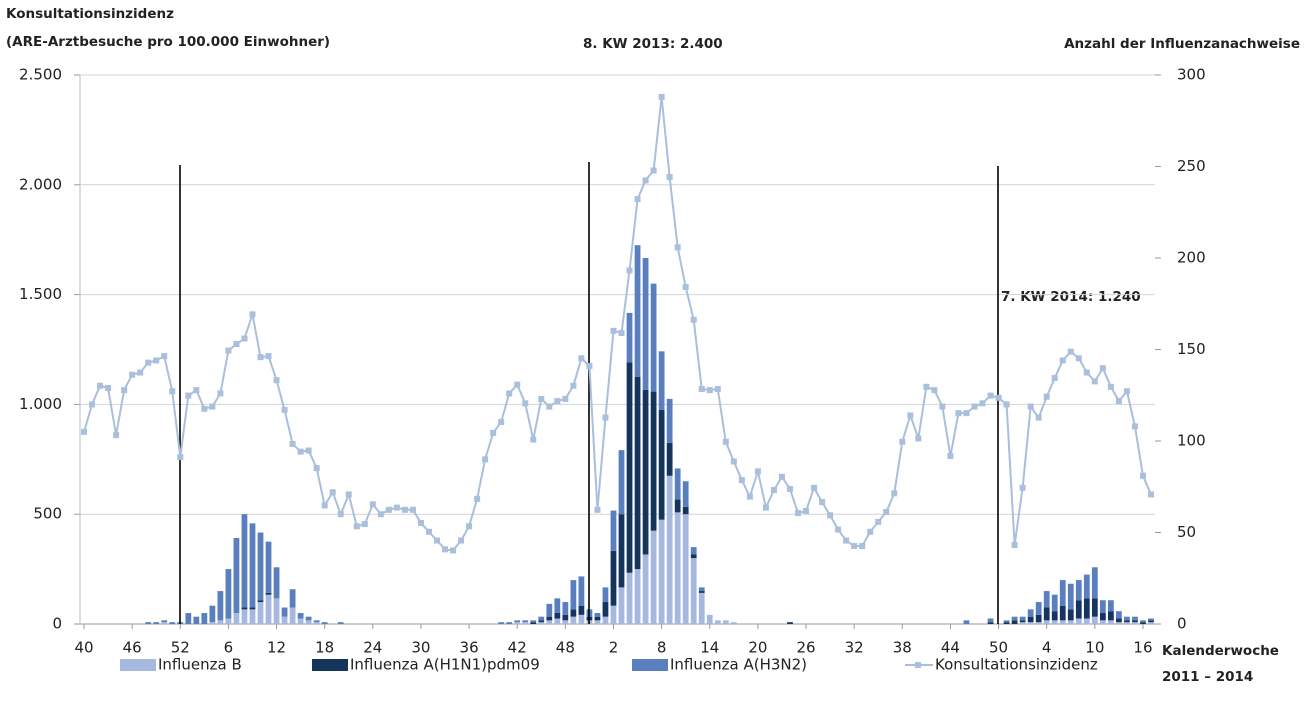  Describe the element at coordinates (83, 648) in the screenshot. I see `x-tick-label: 40` at that location.